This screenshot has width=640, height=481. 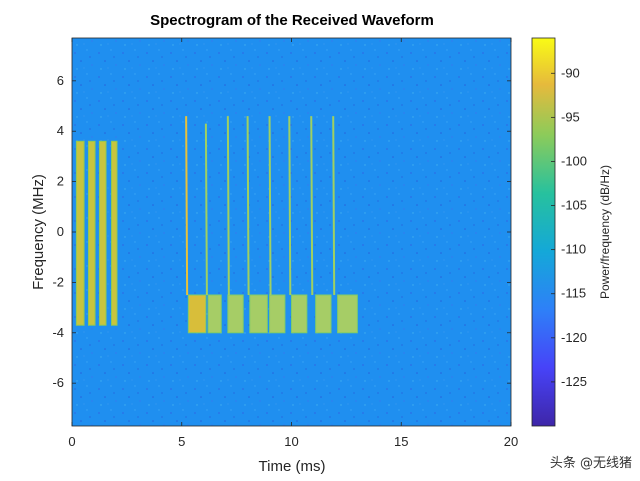 What do you see at coordinates (570, 116) in the screenshot?
I see `colorbar-tick-label: -95` at bounding box center [570, 116].